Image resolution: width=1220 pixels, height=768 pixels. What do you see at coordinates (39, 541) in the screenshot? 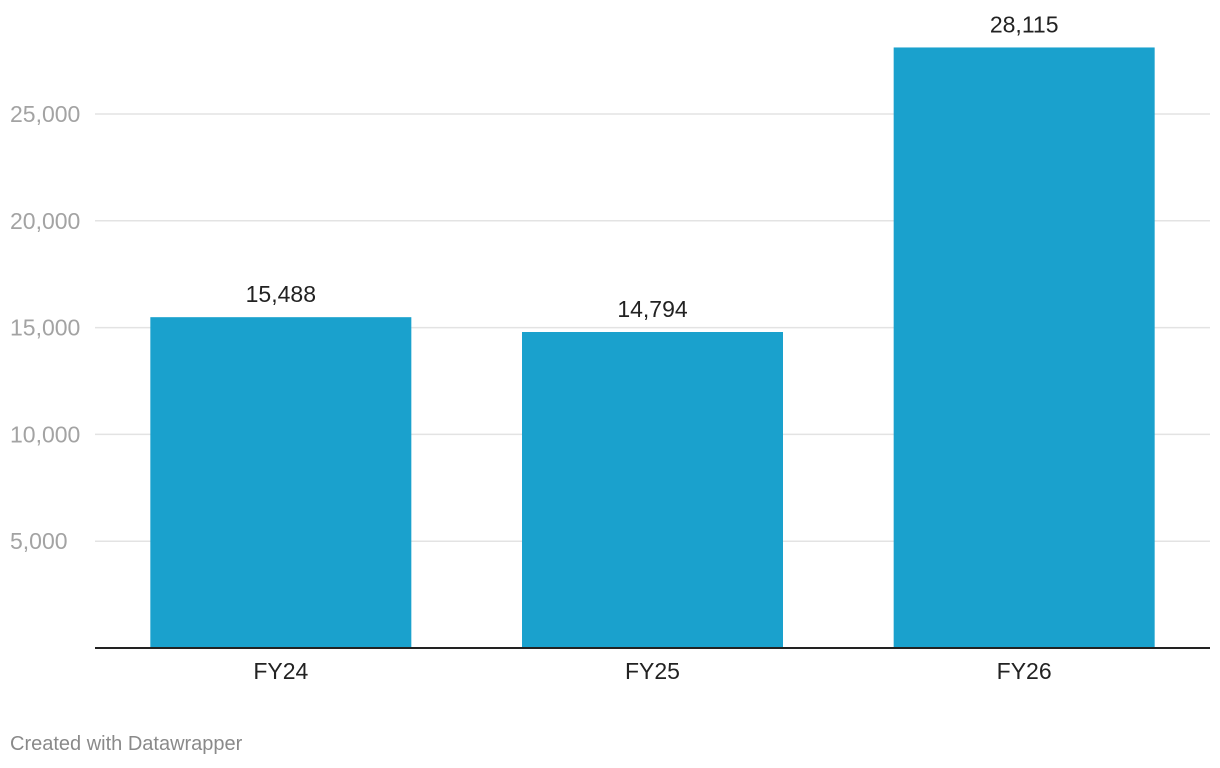
I see `y-tick-label: 5,000` at bounding box center [39, 541].